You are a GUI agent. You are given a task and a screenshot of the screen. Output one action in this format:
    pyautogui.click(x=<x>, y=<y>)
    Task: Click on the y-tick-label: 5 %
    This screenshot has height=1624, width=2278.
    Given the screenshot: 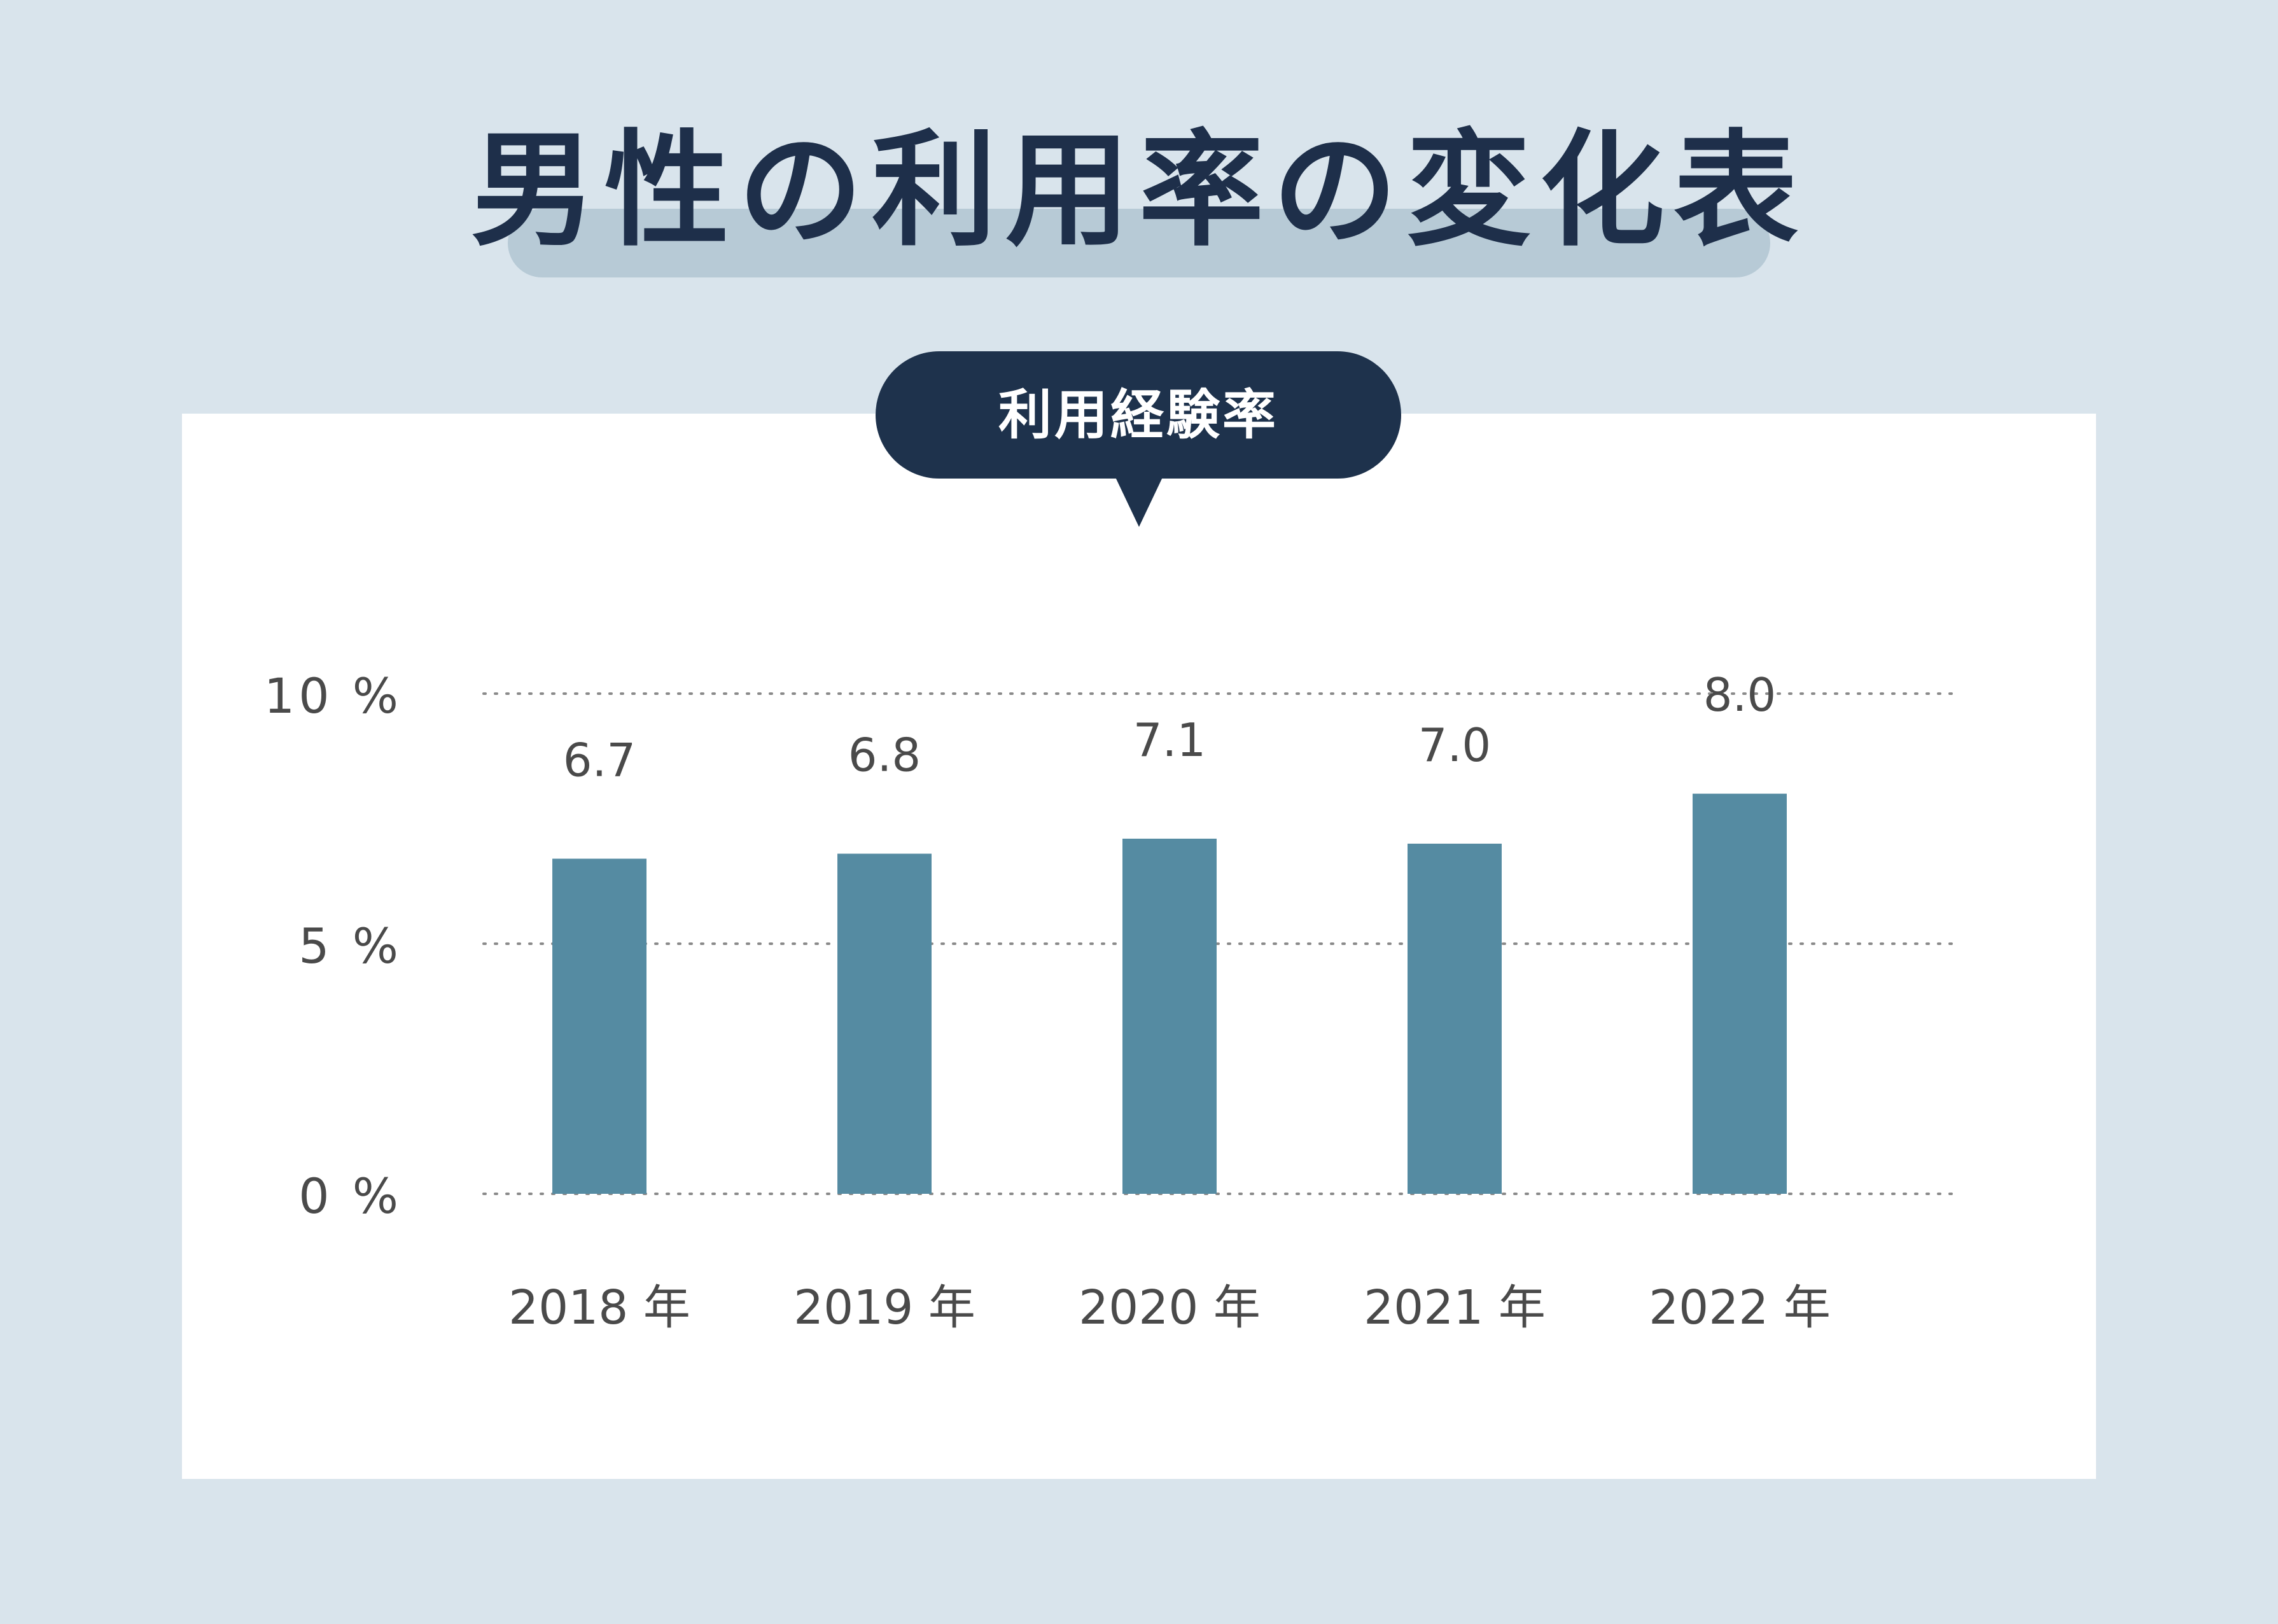 What is the action you would take?
    pyautogui.click(x=350, y=946)
    